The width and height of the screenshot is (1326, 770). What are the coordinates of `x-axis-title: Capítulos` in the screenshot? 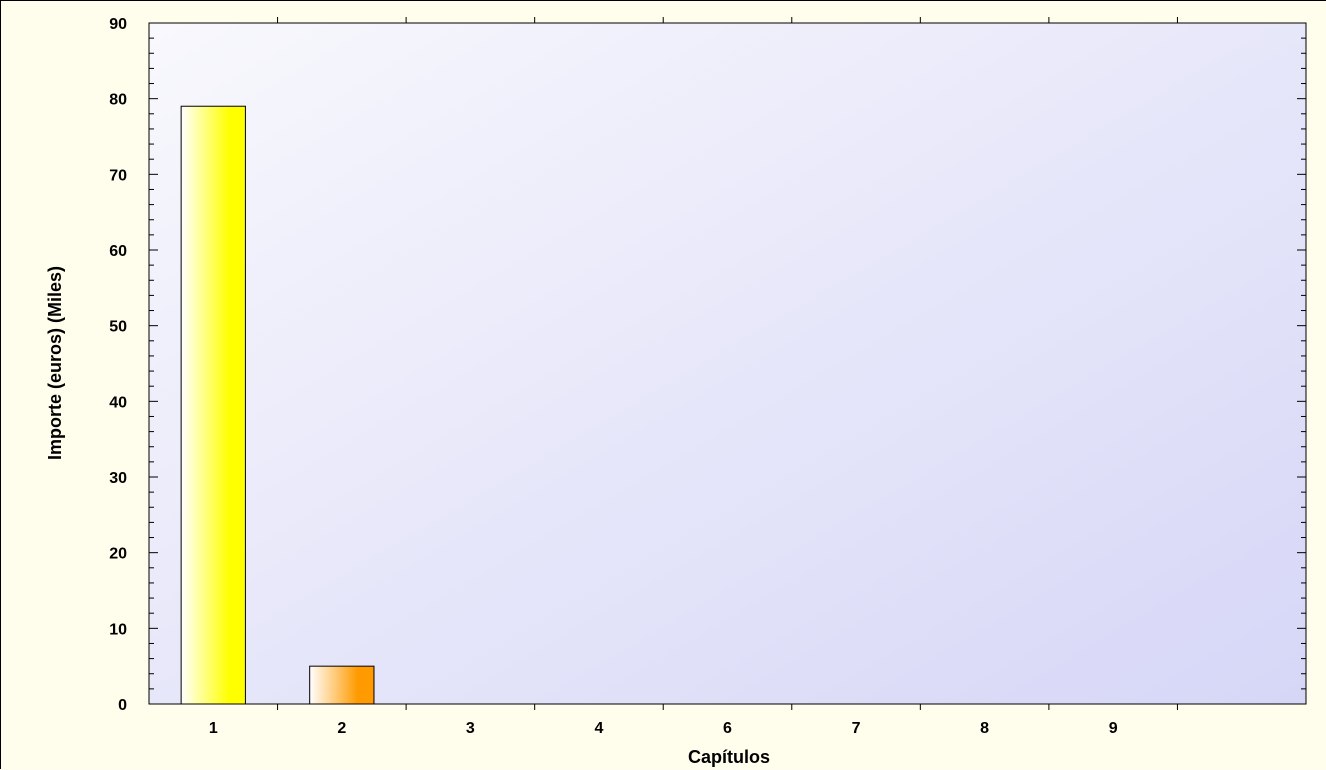 It's located at (729, 757).